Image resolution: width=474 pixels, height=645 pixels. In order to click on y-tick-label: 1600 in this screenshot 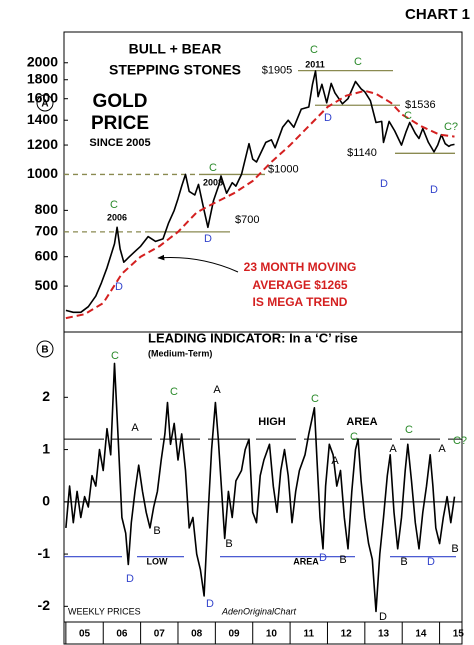, I will do `click(42, 97)`.